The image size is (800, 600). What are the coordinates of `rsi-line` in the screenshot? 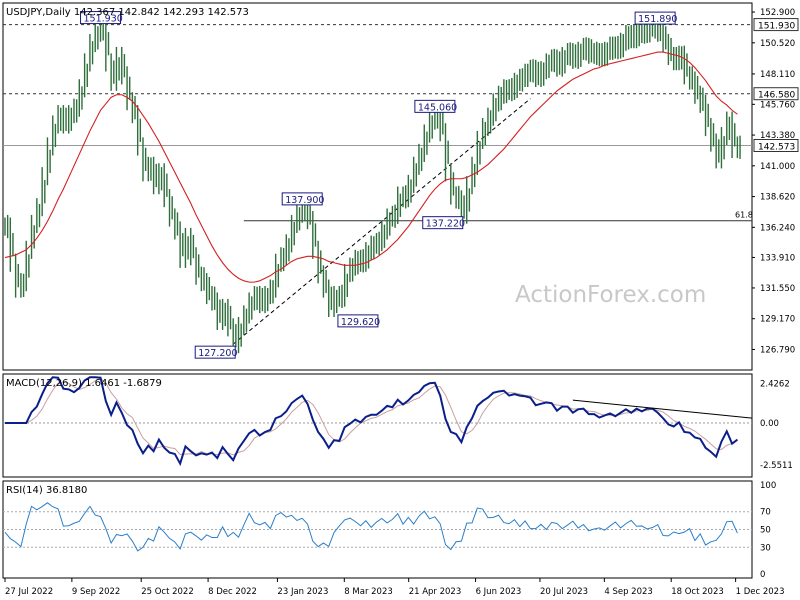 It's located at (371, 527).